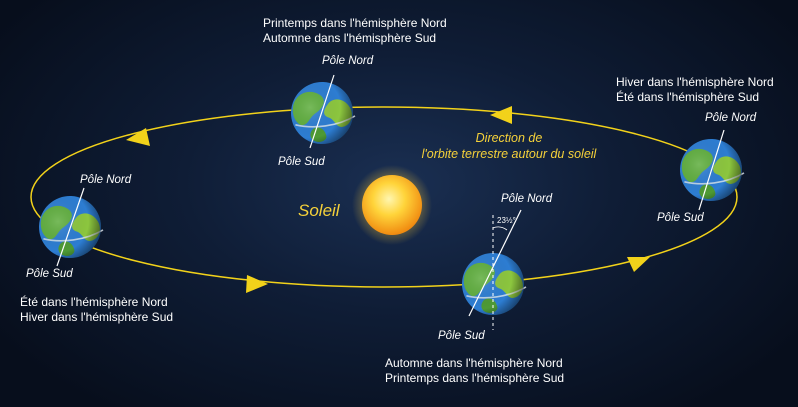 The image size is (798, 407). Describe the element at coordinates (680, 218) in the screenshot. I see `south-pole-label-right: Pôle Sud` at that location.